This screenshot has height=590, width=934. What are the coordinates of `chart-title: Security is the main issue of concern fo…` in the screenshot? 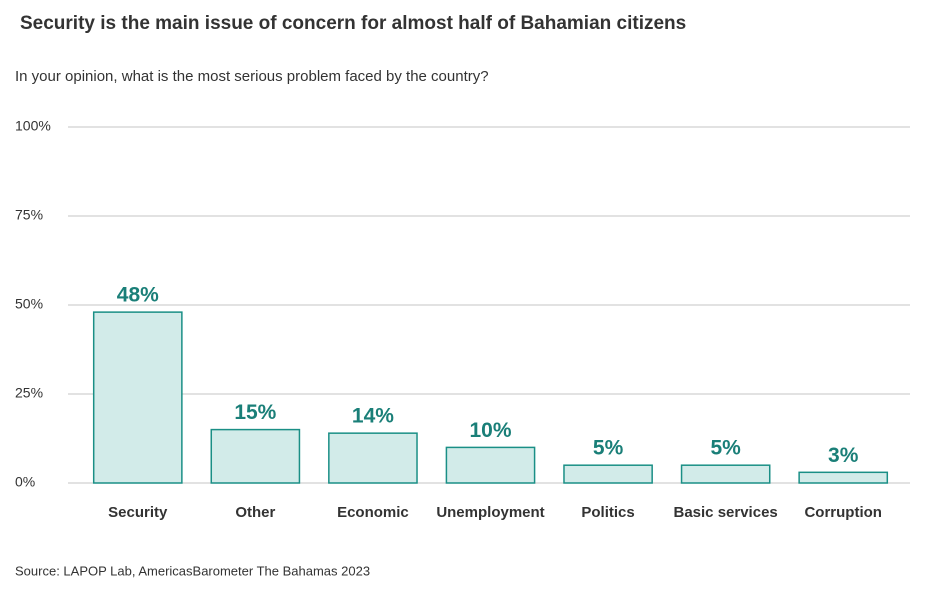 It's located at (353, 23).